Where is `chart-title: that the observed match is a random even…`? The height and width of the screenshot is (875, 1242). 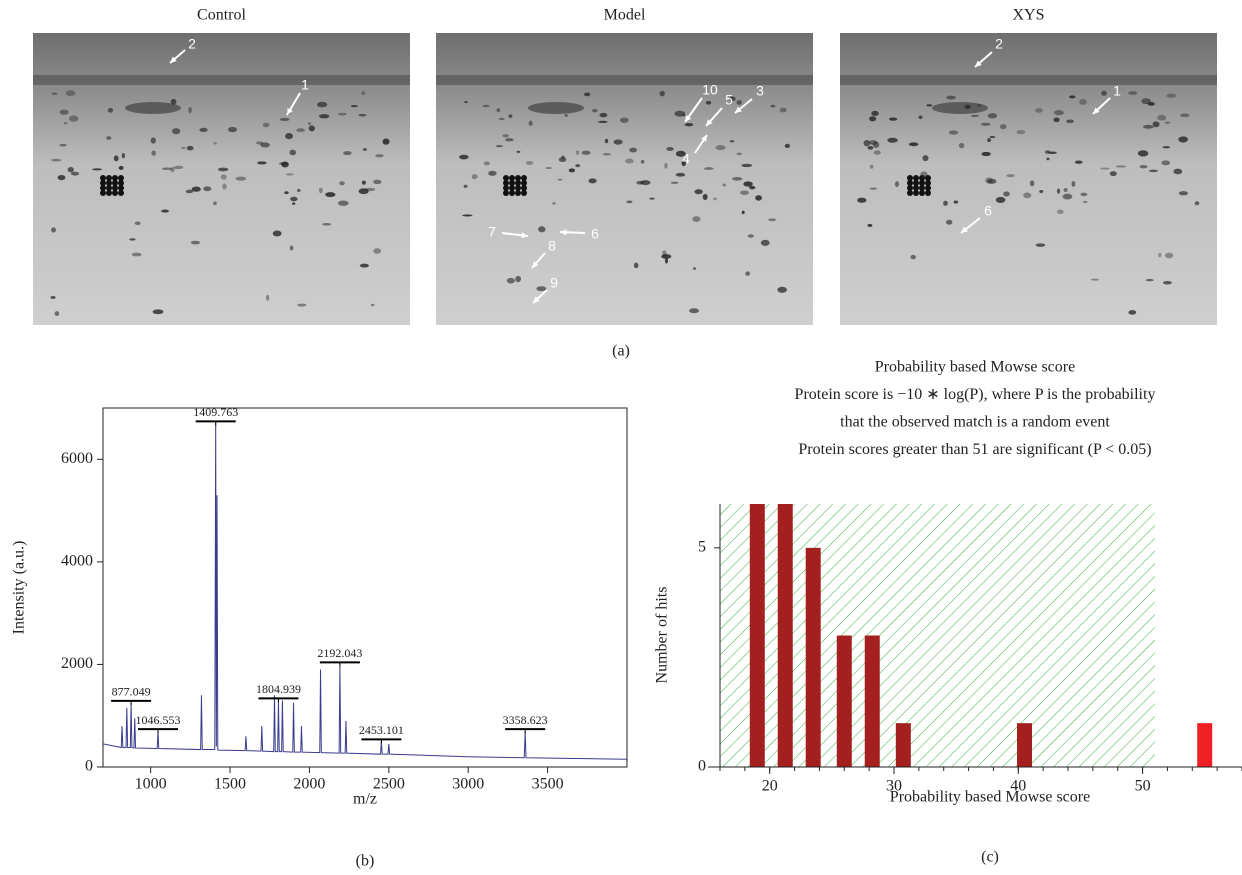
chart-title: that the observed match is a random even… is located at coordinates (975, 422).